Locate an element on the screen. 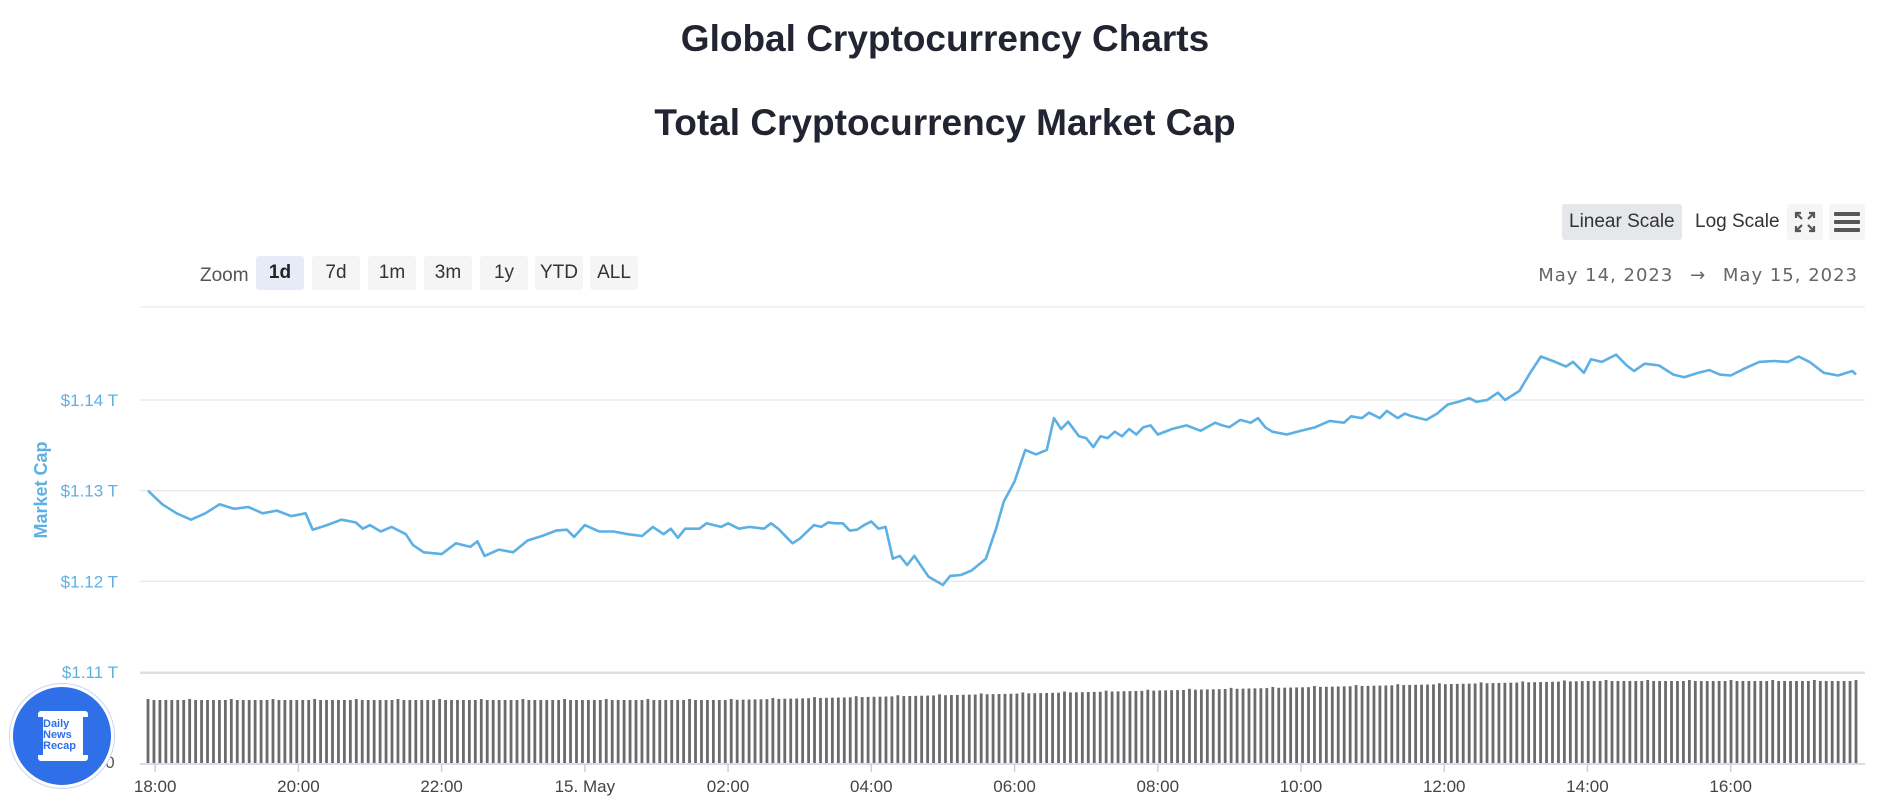 This screenshot has width=1890, height=801. x-tick-label: 22:00 is located at coordinates (441, 786).